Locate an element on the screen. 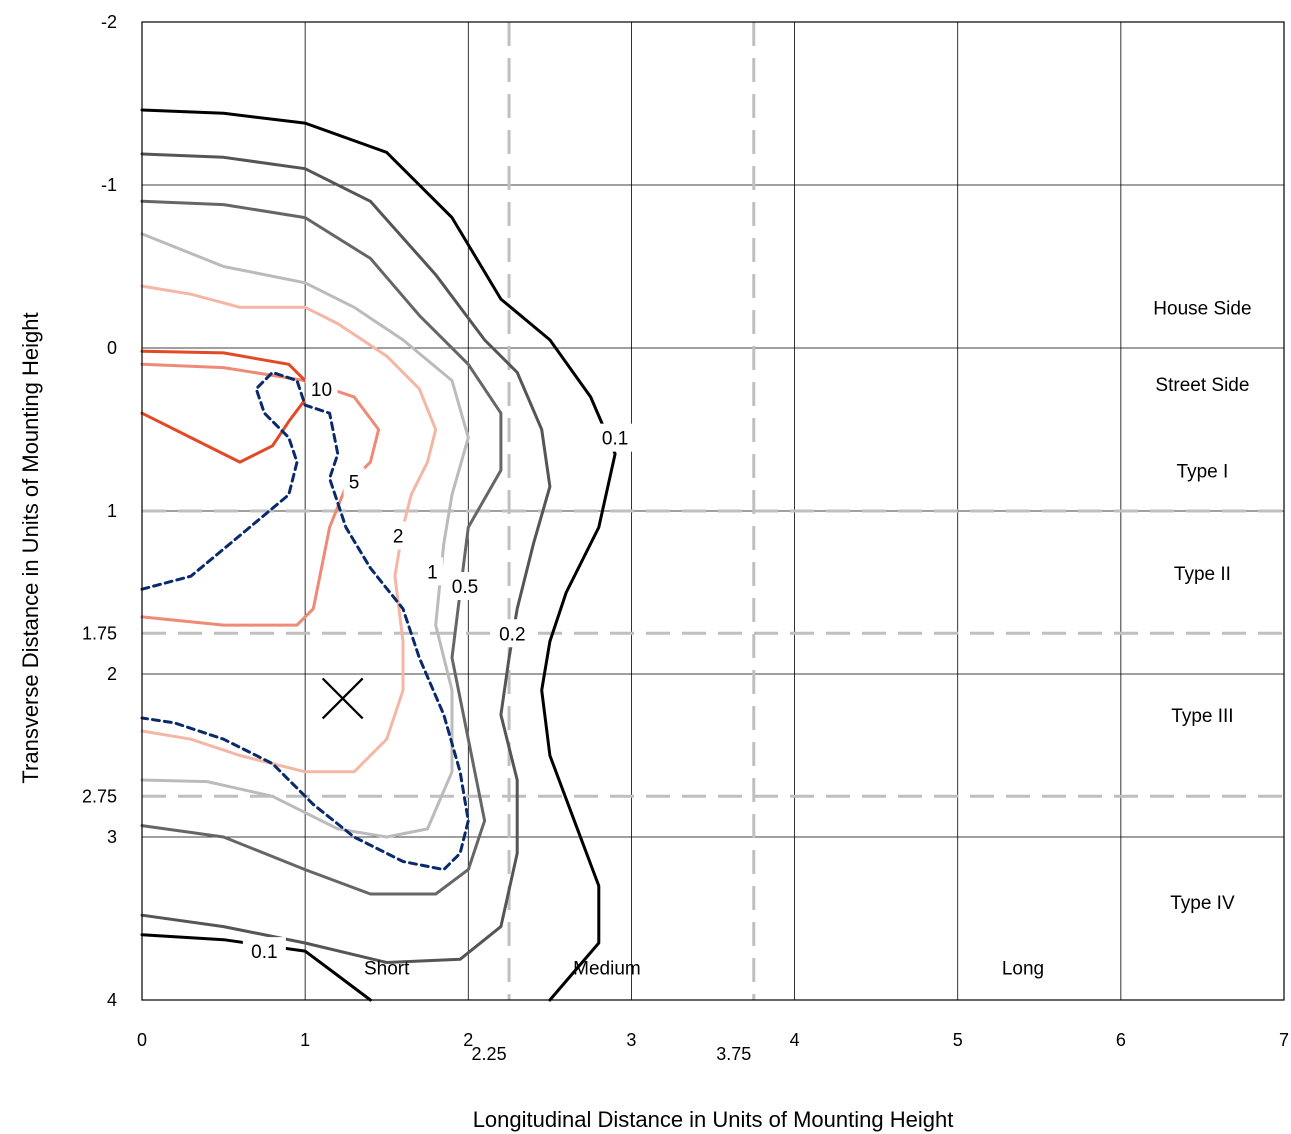 This screenshot has width=1291, height=1134. x-tick-label: 3.75 is located at coordinates (733, 1054).